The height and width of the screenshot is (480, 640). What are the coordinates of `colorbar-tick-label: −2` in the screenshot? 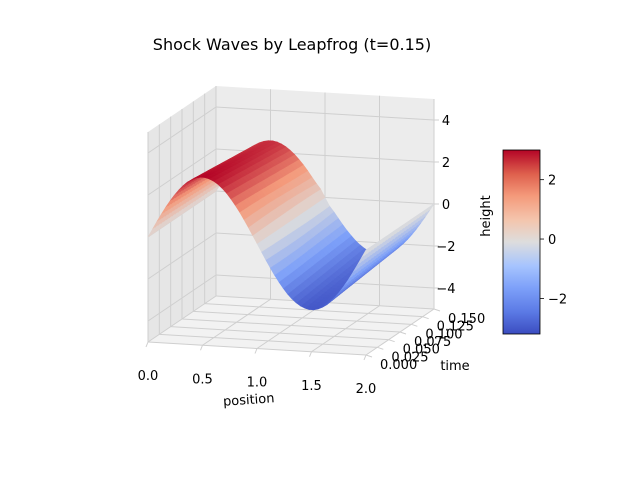 It's located at (557, 299).